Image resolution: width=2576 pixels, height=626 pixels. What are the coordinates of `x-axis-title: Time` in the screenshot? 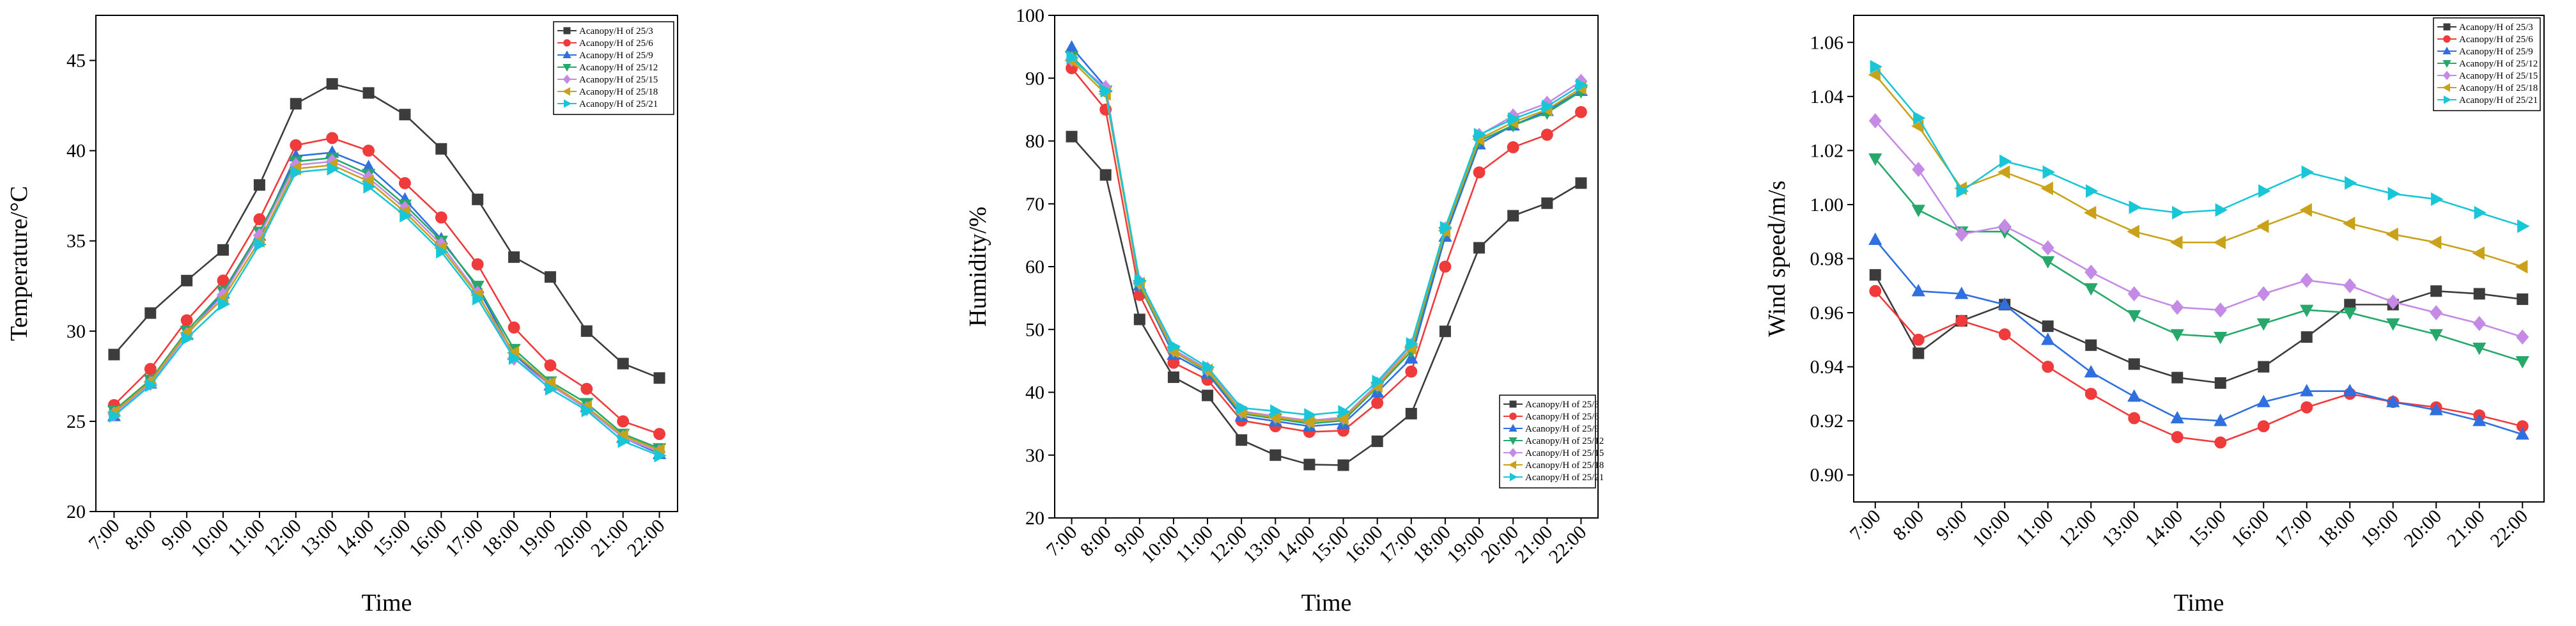 It's located at (1326, 603).